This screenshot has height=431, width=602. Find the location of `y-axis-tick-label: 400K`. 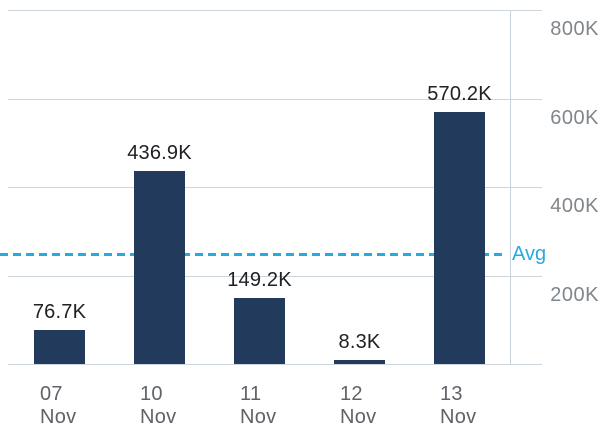

y-axis-tick-label: 400K is located at coordinates (574, 206).